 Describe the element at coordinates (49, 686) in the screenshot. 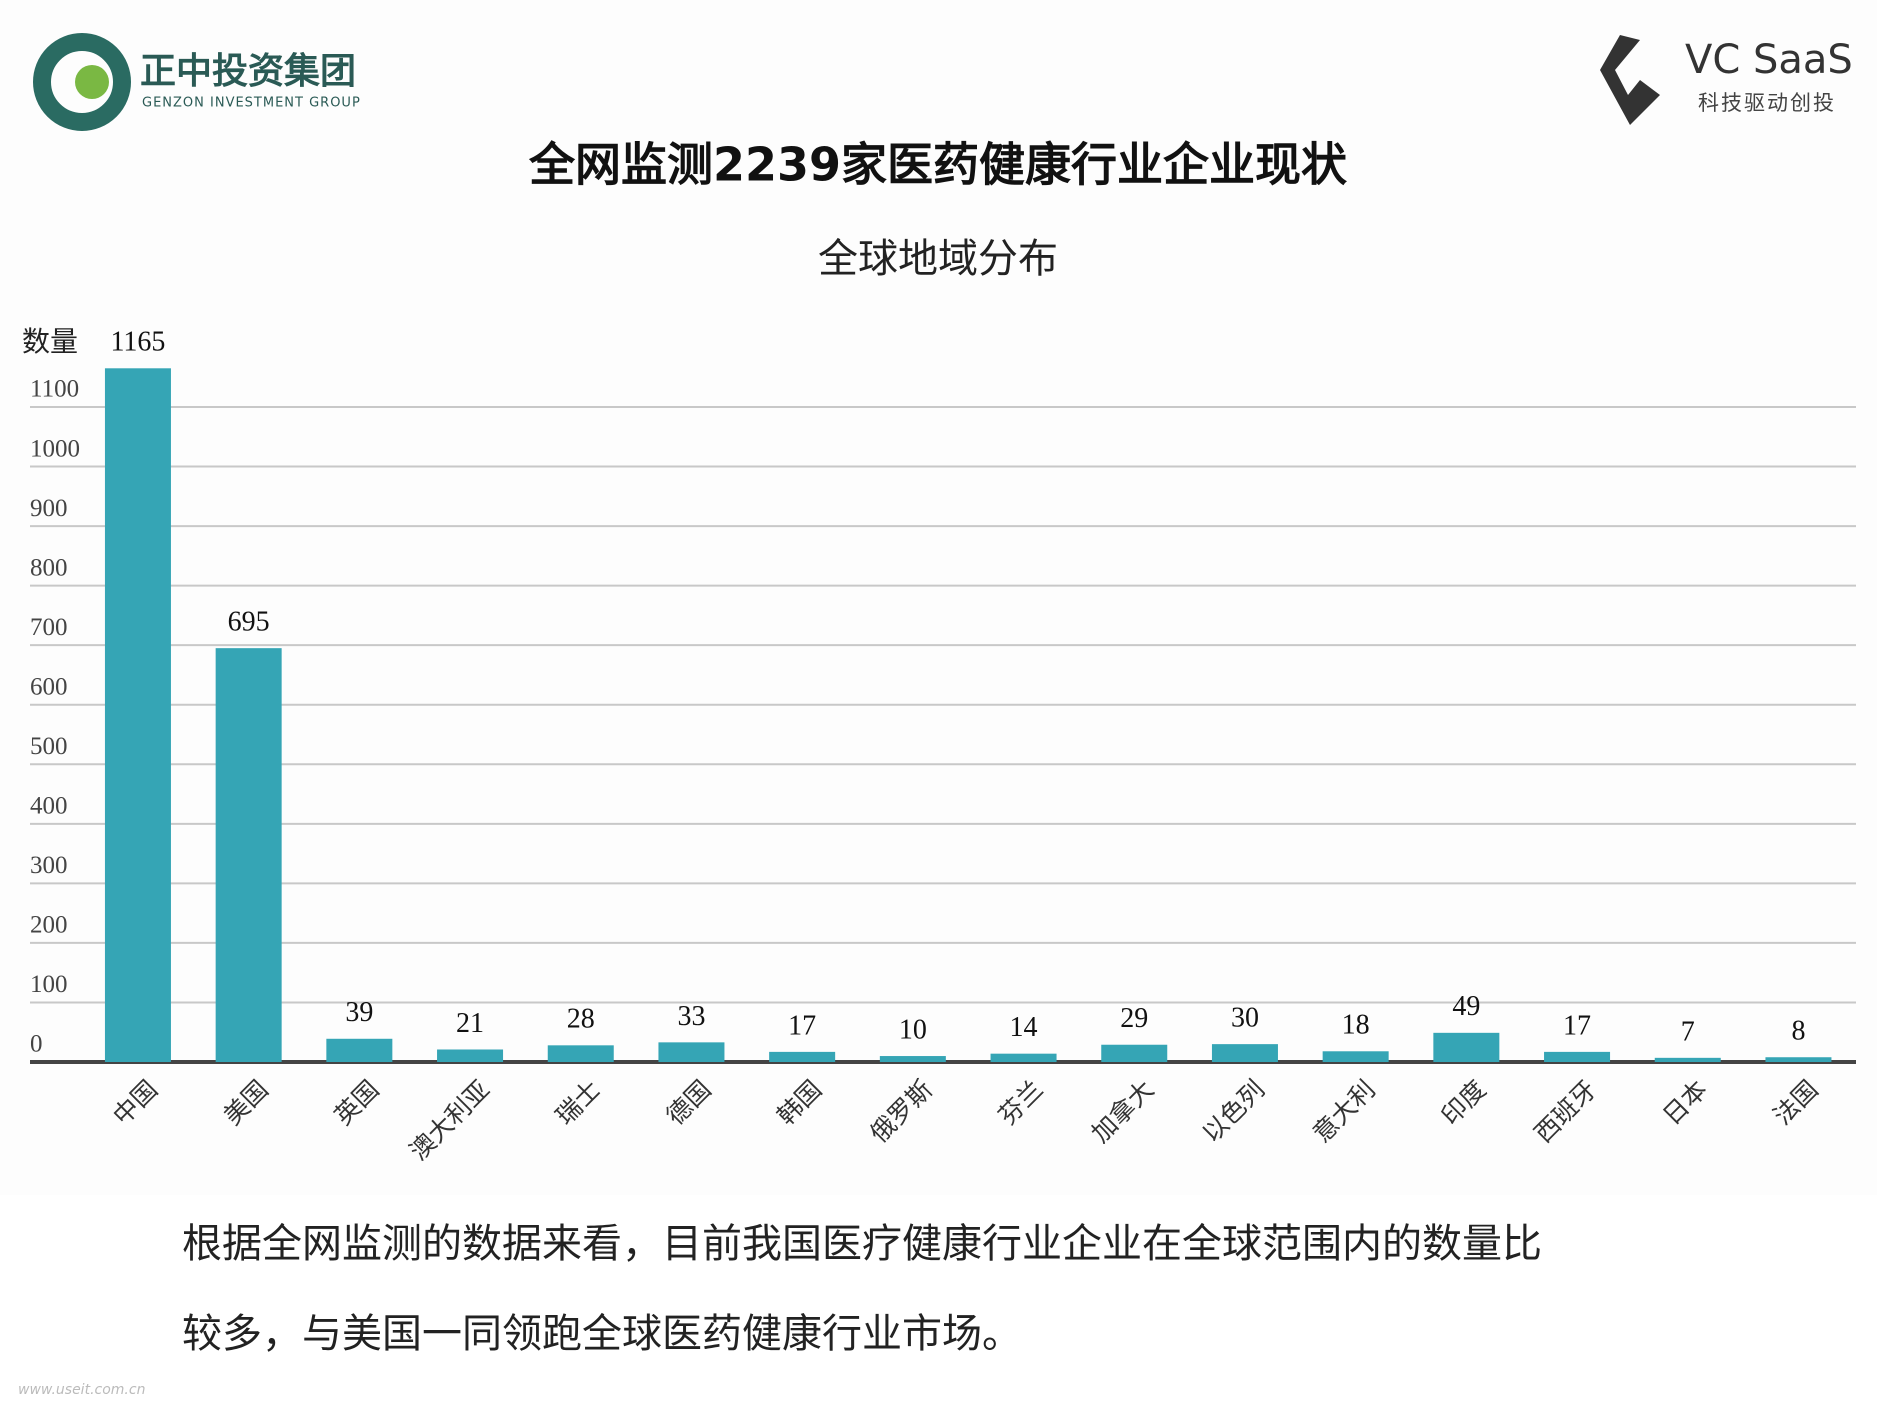

I see `y-tick-label: 600` at that location.